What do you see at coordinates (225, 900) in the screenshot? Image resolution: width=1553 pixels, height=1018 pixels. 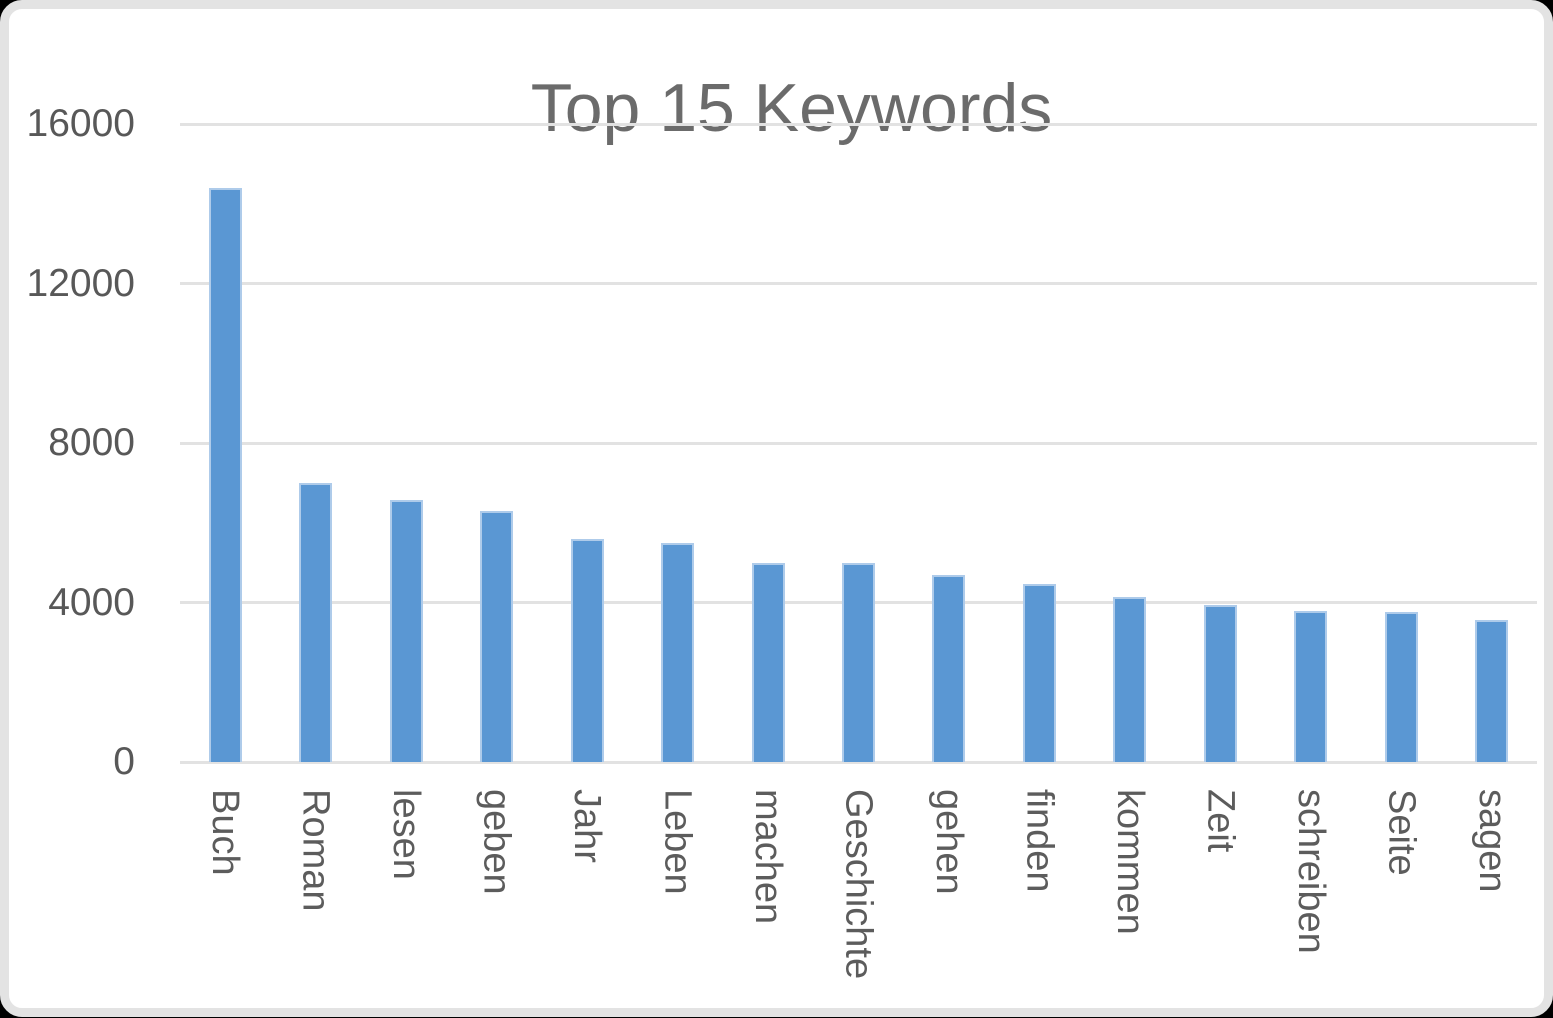 I see `x-label-slot: Buch` at bounding box center [225, 900].